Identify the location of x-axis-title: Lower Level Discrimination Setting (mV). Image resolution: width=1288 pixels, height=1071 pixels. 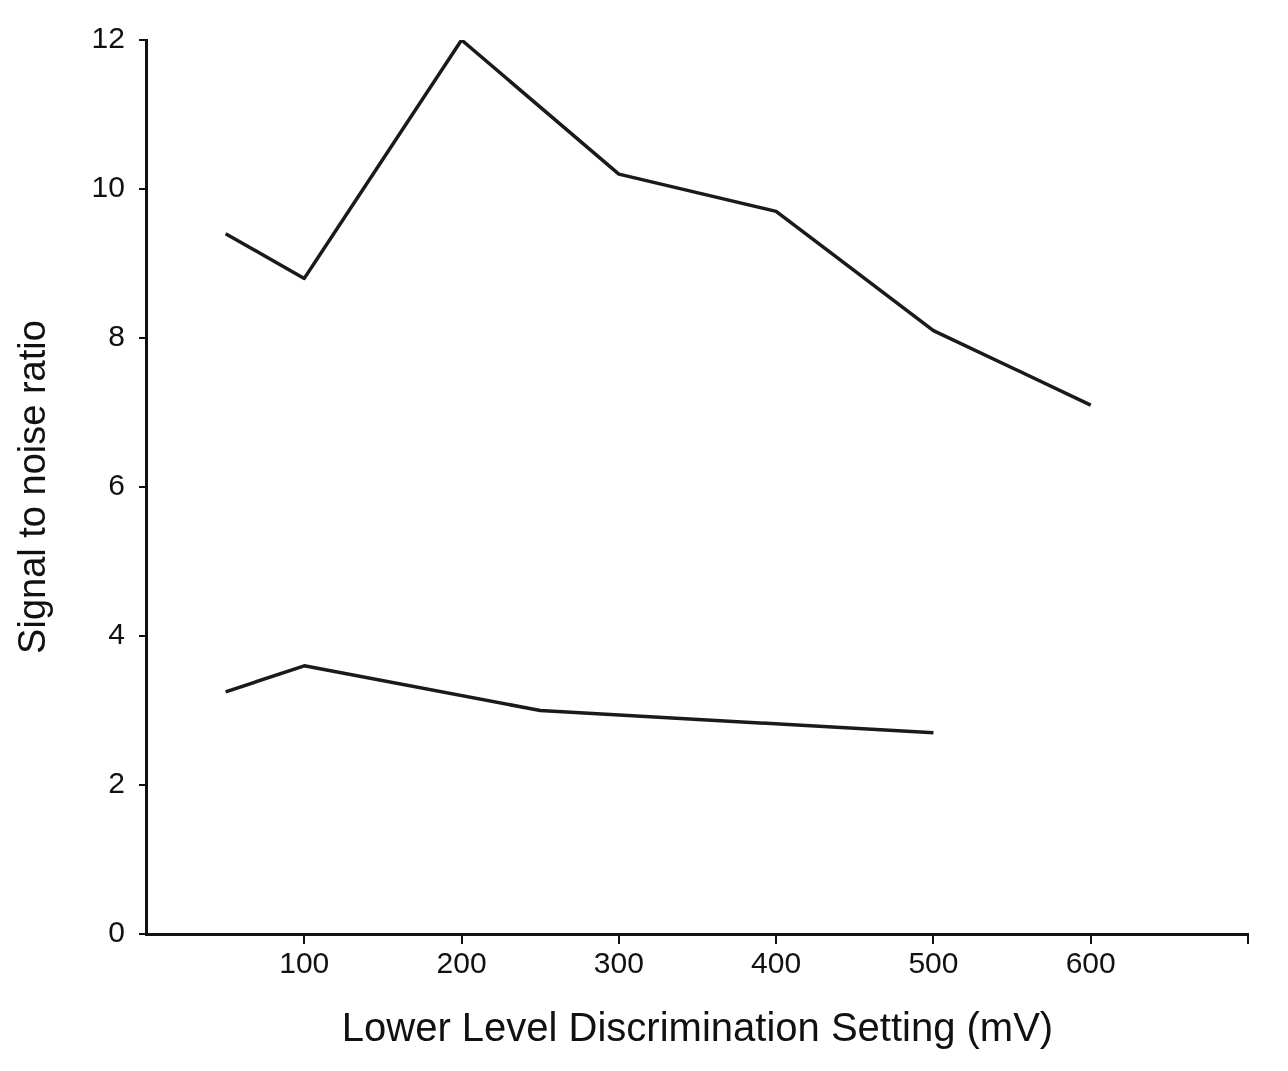
(697, 1027).